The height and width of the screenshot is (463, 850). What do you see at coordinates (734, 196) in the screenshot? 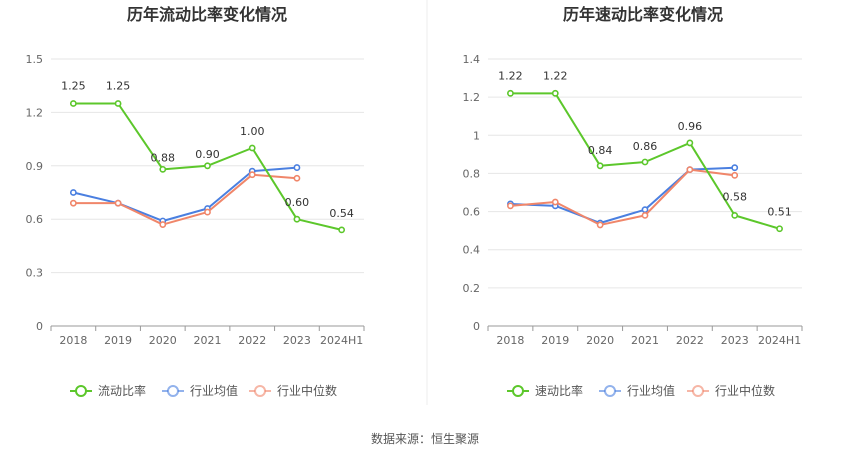
I see `data-label: 0.58` at bounding box center [734, 196].